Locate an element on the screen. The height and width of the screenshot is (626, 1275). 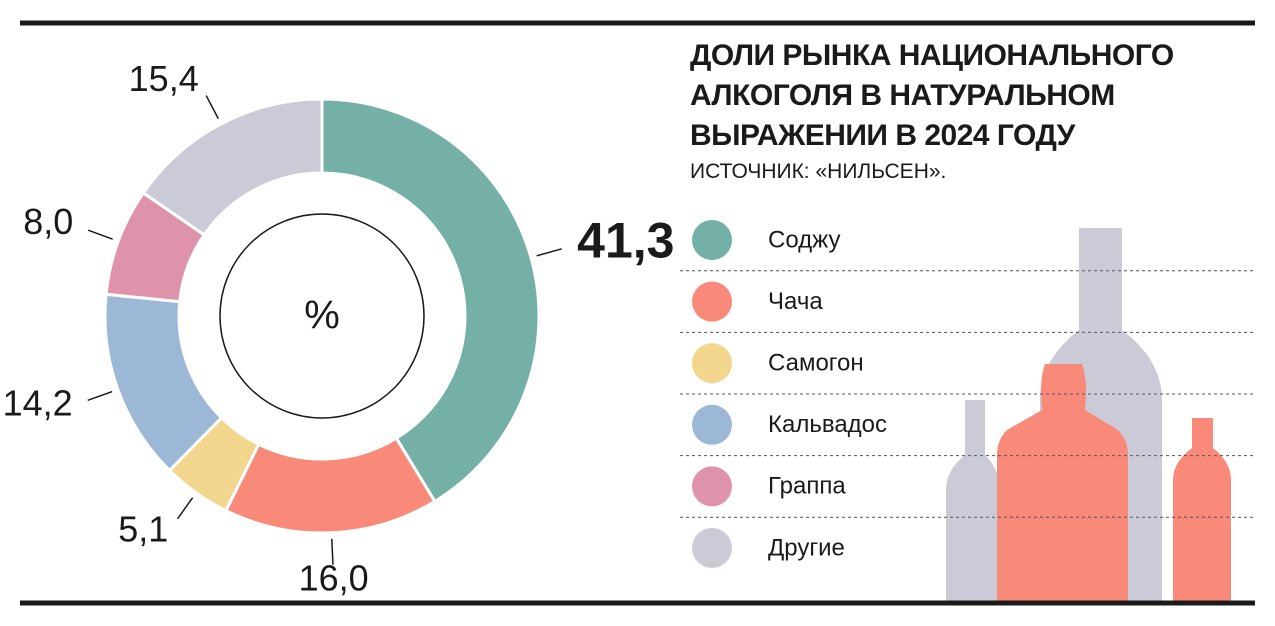
value-label: 8,0 is located at coordinates (48, 221).